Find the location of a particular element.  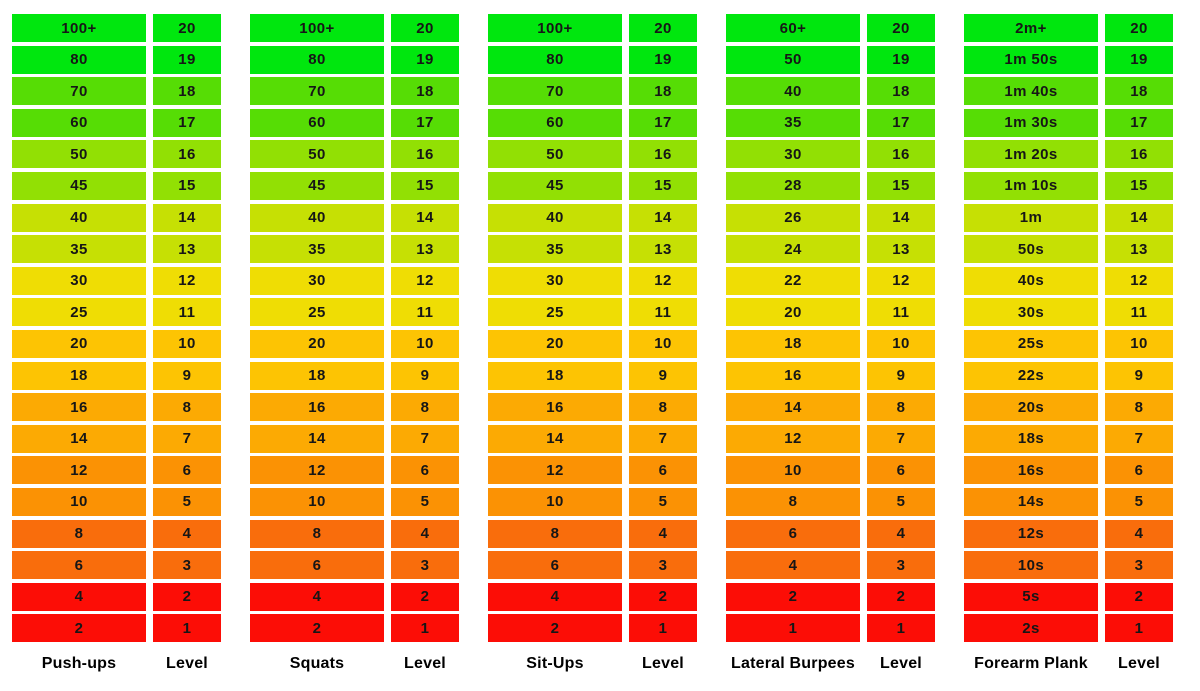

exercise-value-cell: 1m 50s is located at coordinates (1031, 59).